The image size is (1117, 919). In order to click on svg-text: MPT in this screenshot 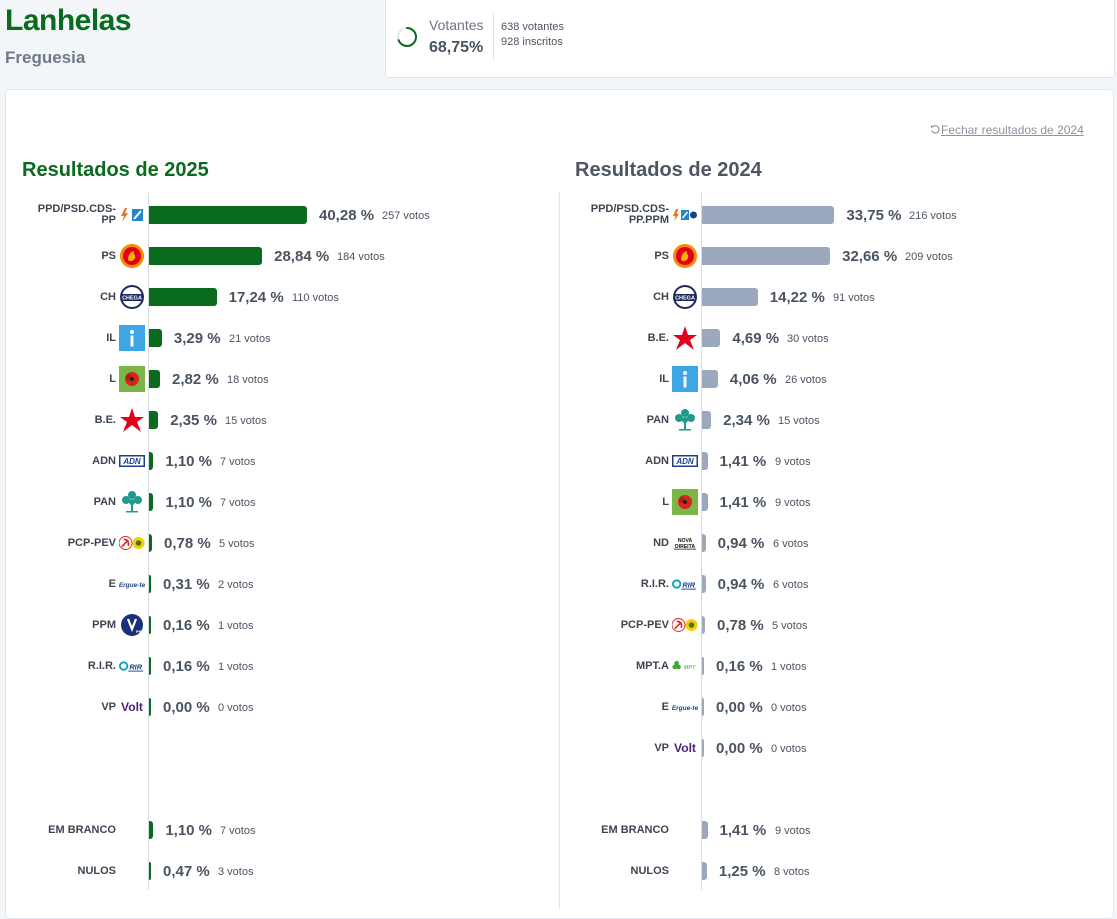, I will do `click(690, 668)`.